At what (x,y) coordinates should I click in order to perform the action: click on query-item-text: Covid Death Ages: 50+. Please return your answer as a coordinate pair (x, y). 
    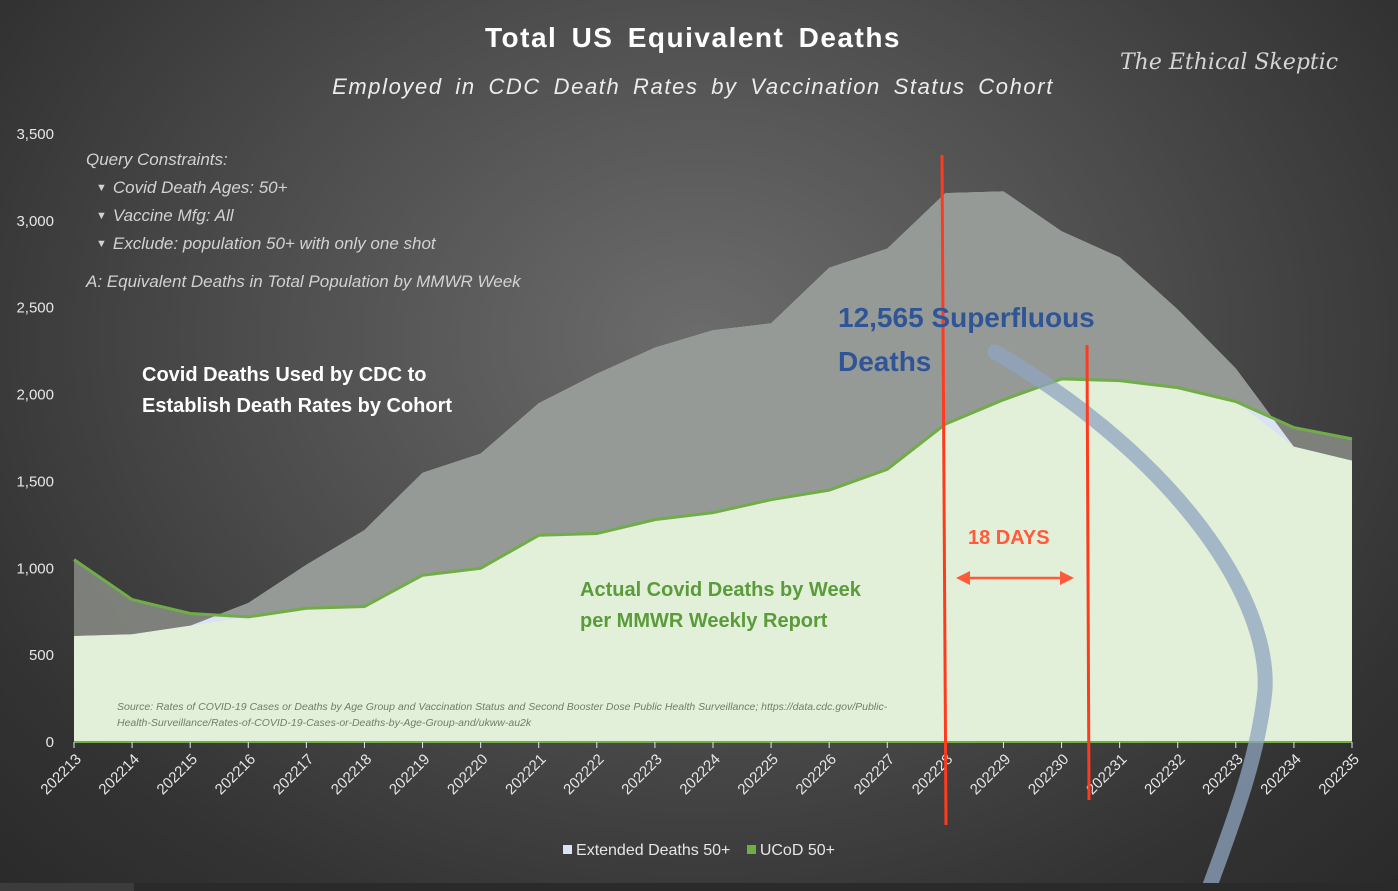
    Looking at the image, I should click on (200, 187).